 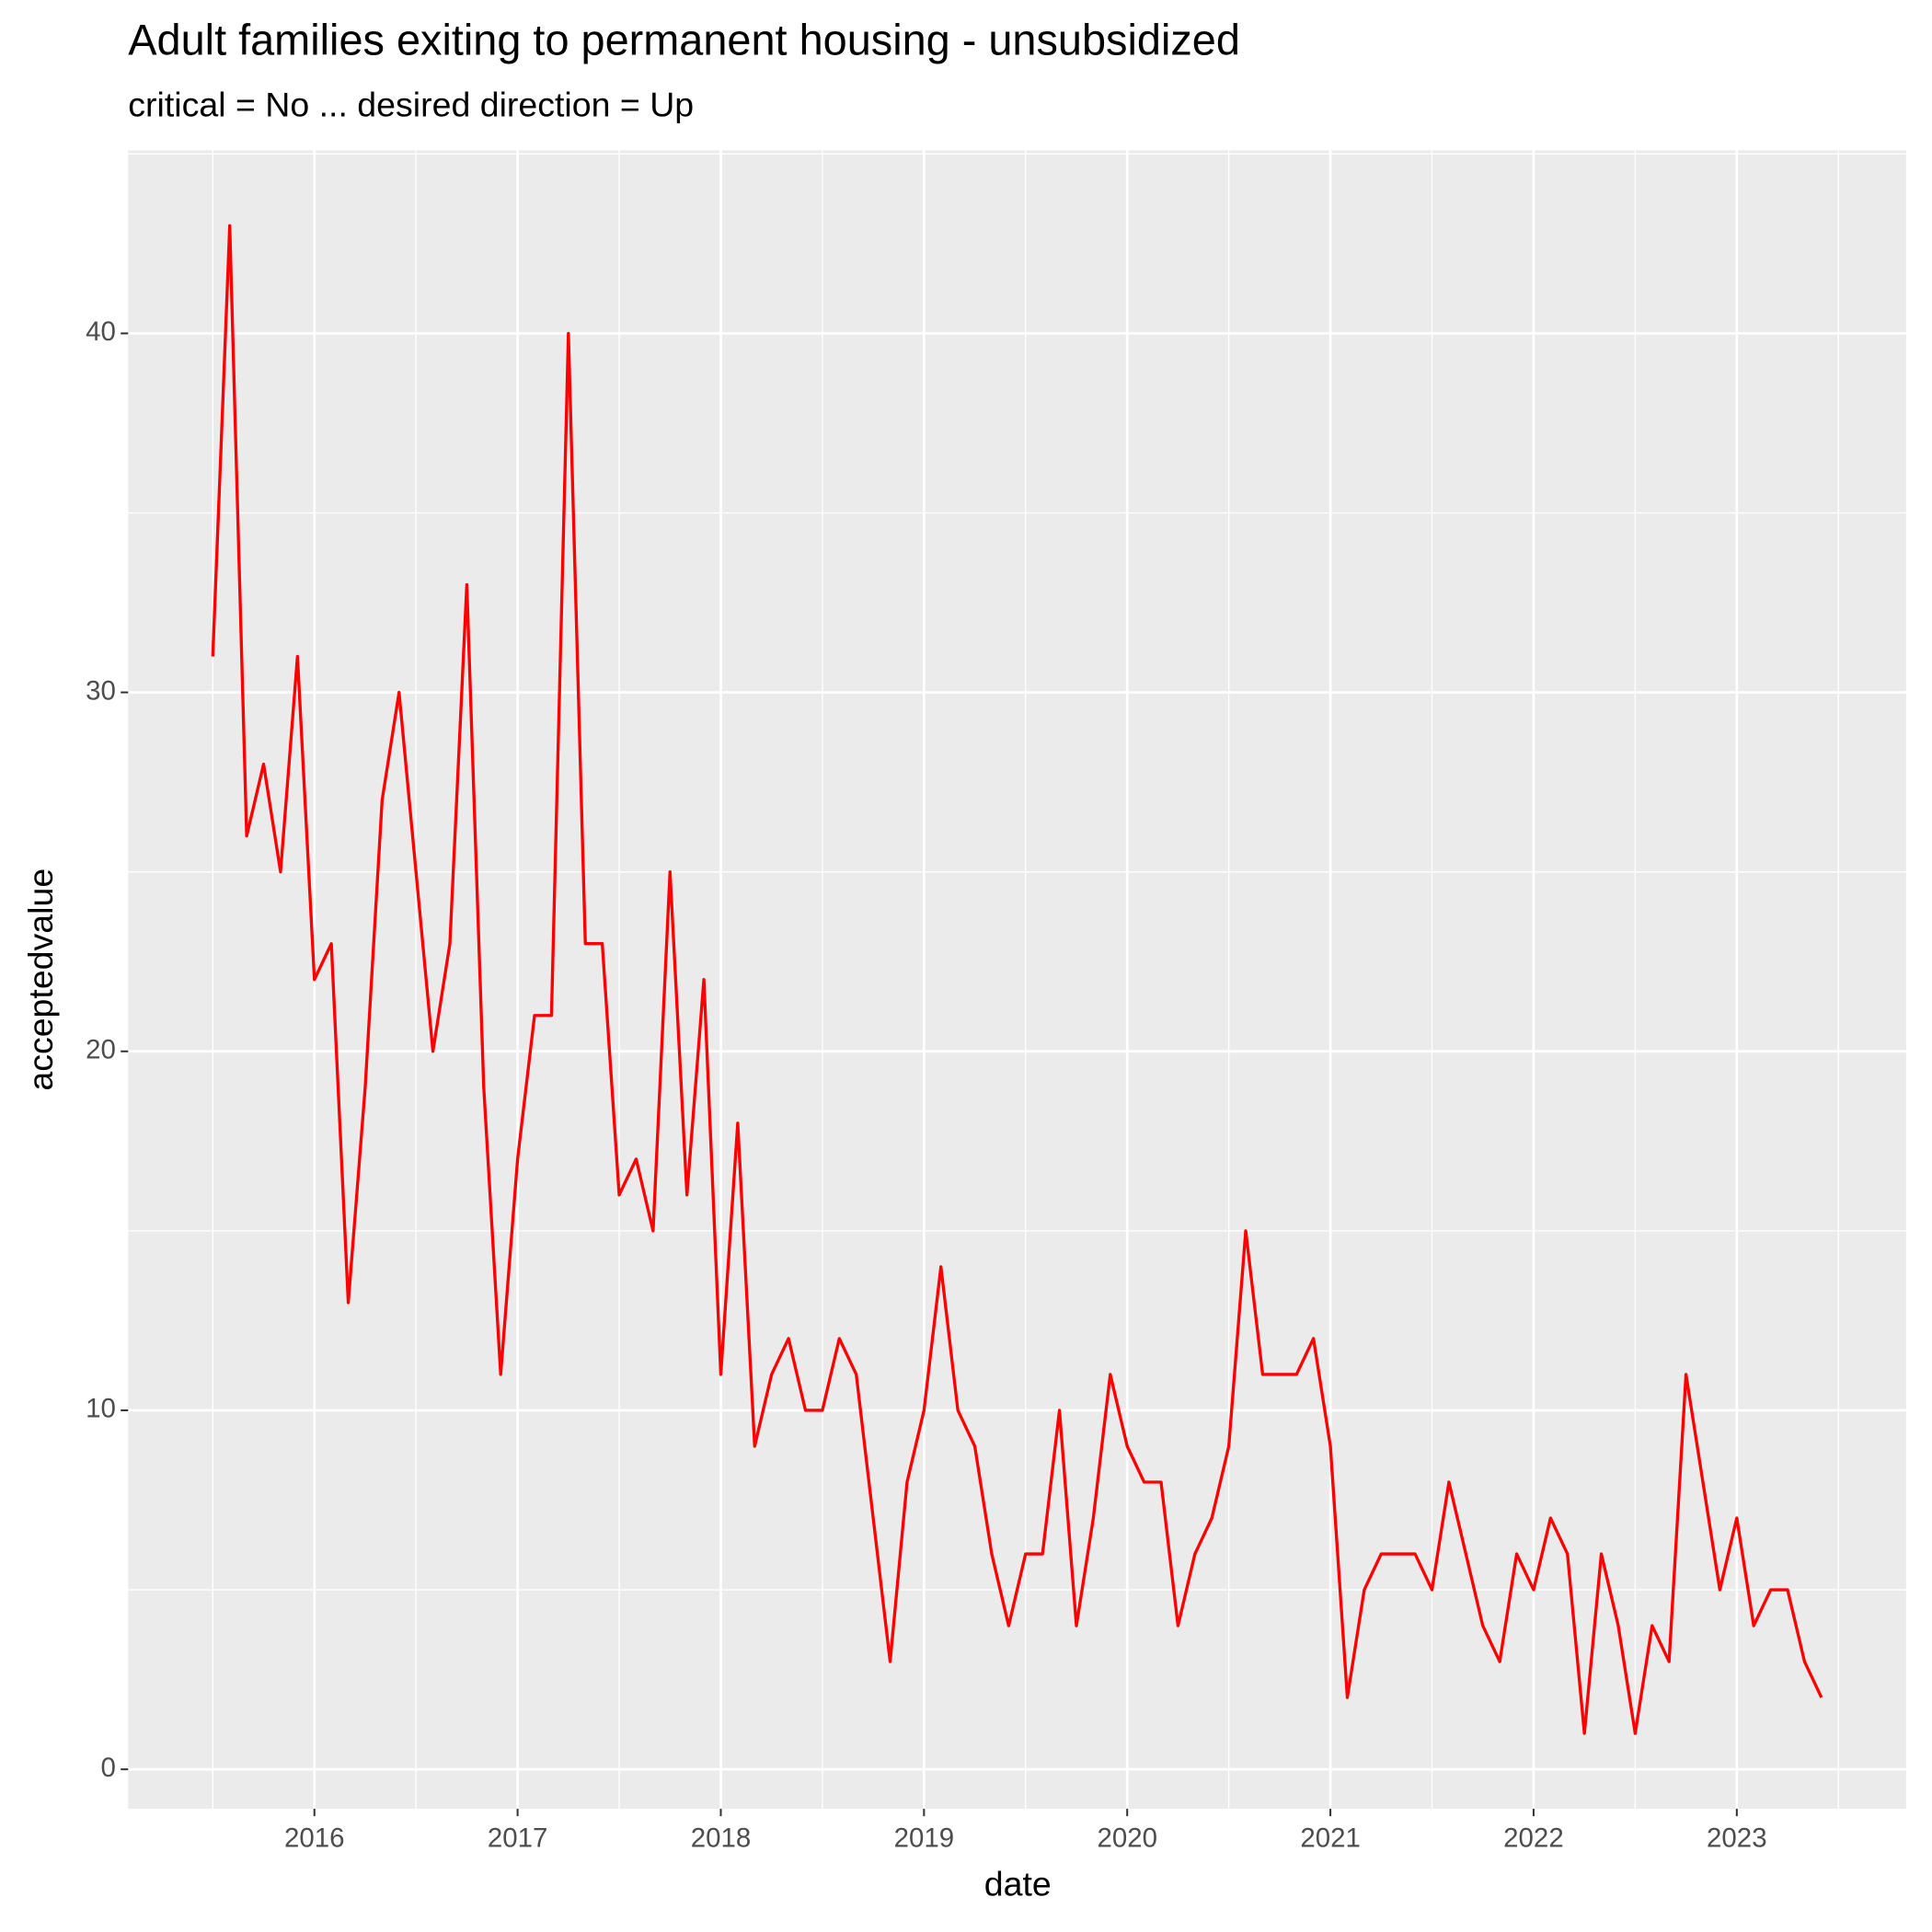 I want to click on y-tick-label: 40, so click(x=101, y=331).